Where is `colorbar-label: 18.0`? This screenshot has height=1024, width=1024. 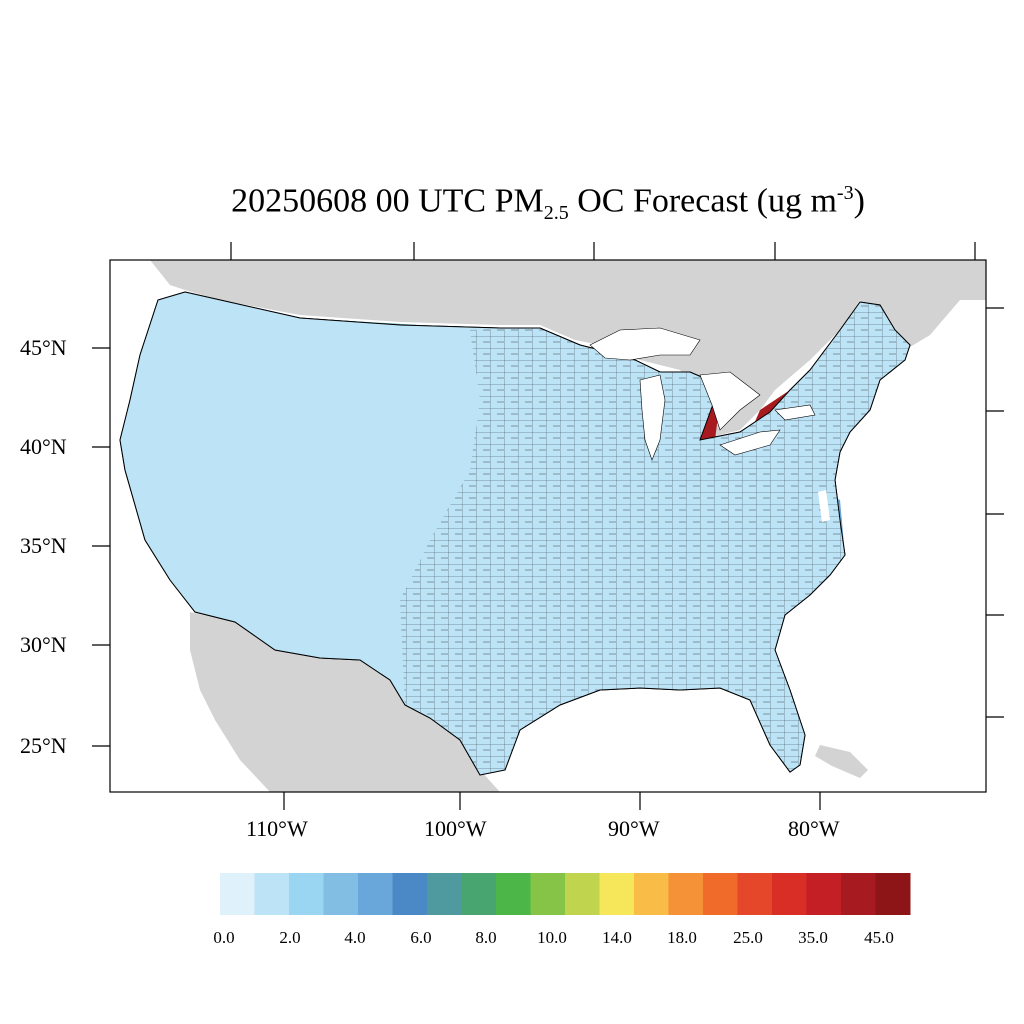
colorbar-label: 18.0 is located at coordinates (682, 937).